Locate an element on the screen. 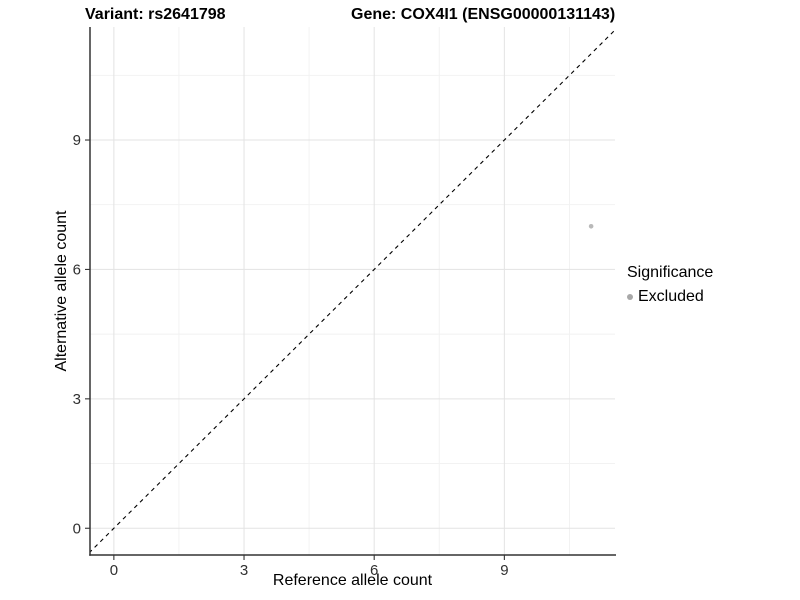  plot-title-gene: Gene: COX4I1 (ENSG00000131143) is located at coordinates (483, 14).